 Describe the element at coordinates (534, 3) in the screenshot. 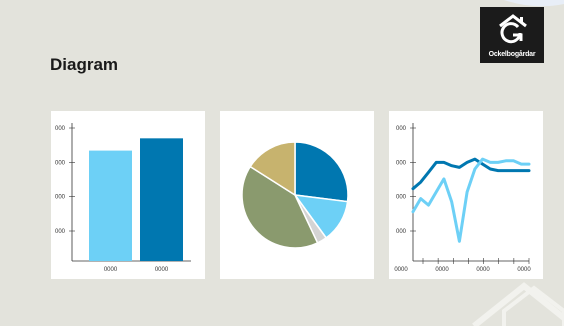

I see `corner-swoosh-decoration` at that location.